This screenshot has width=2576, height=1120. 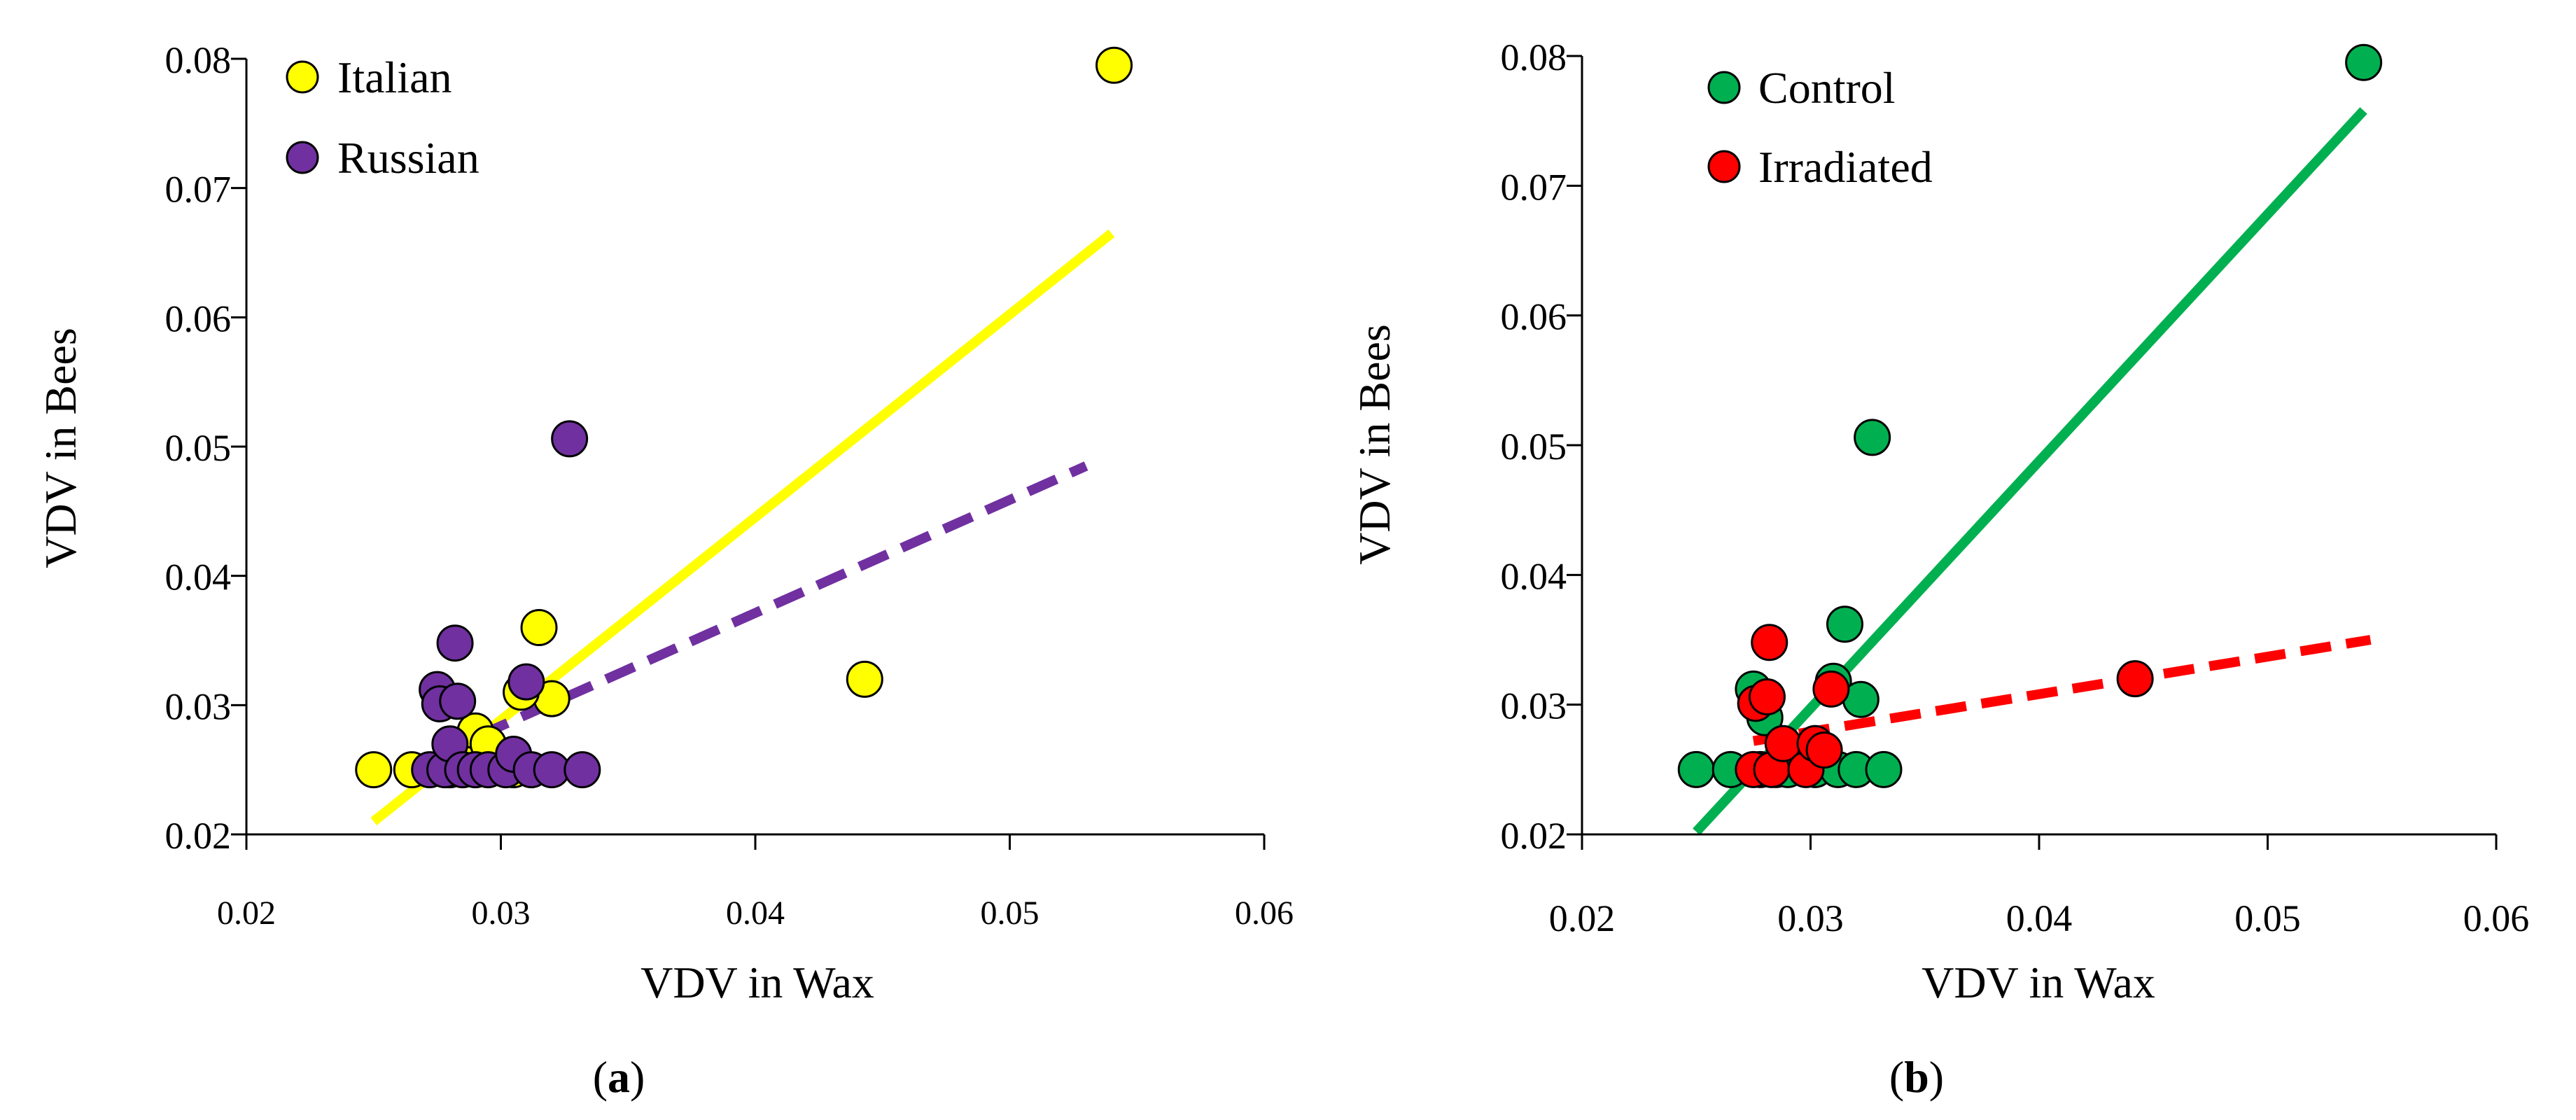 What do you see at coordinates (1010, 913) in the screenshot?
I see `panel-a-x-tick-label: 0.05` at bounding box center [1010, 913].